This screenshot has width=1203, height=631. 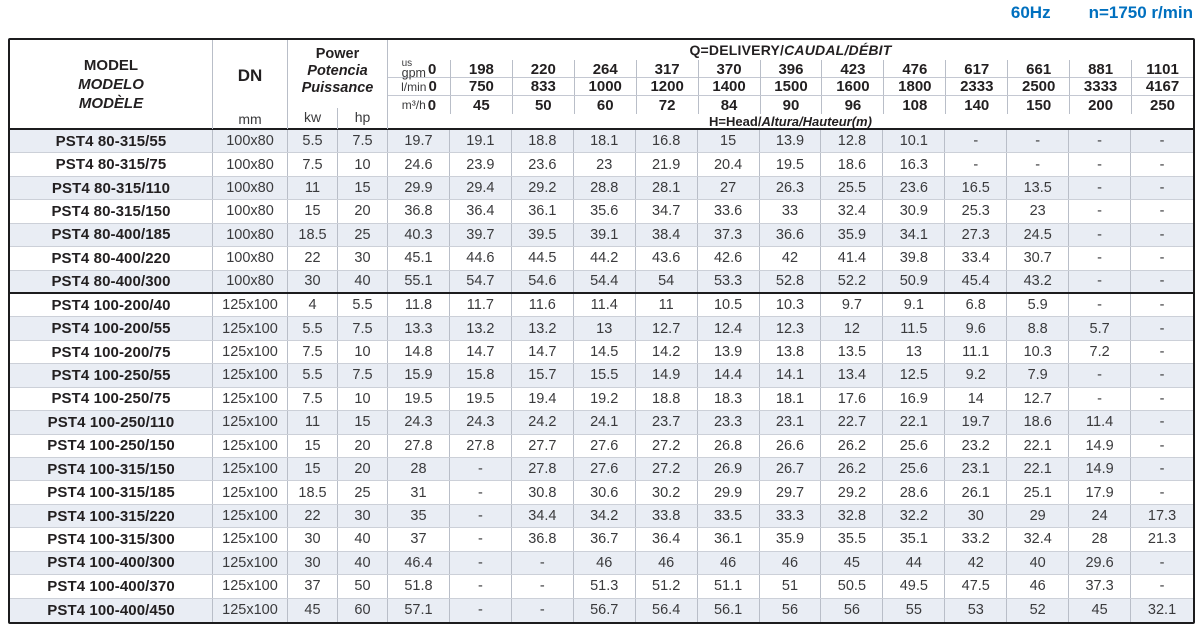 What do you see at coordinates (419, 69) in the screenshot?
I see `flow-unit-cell-us-gpm: us gpm 0` at bounding box center [419, 69].